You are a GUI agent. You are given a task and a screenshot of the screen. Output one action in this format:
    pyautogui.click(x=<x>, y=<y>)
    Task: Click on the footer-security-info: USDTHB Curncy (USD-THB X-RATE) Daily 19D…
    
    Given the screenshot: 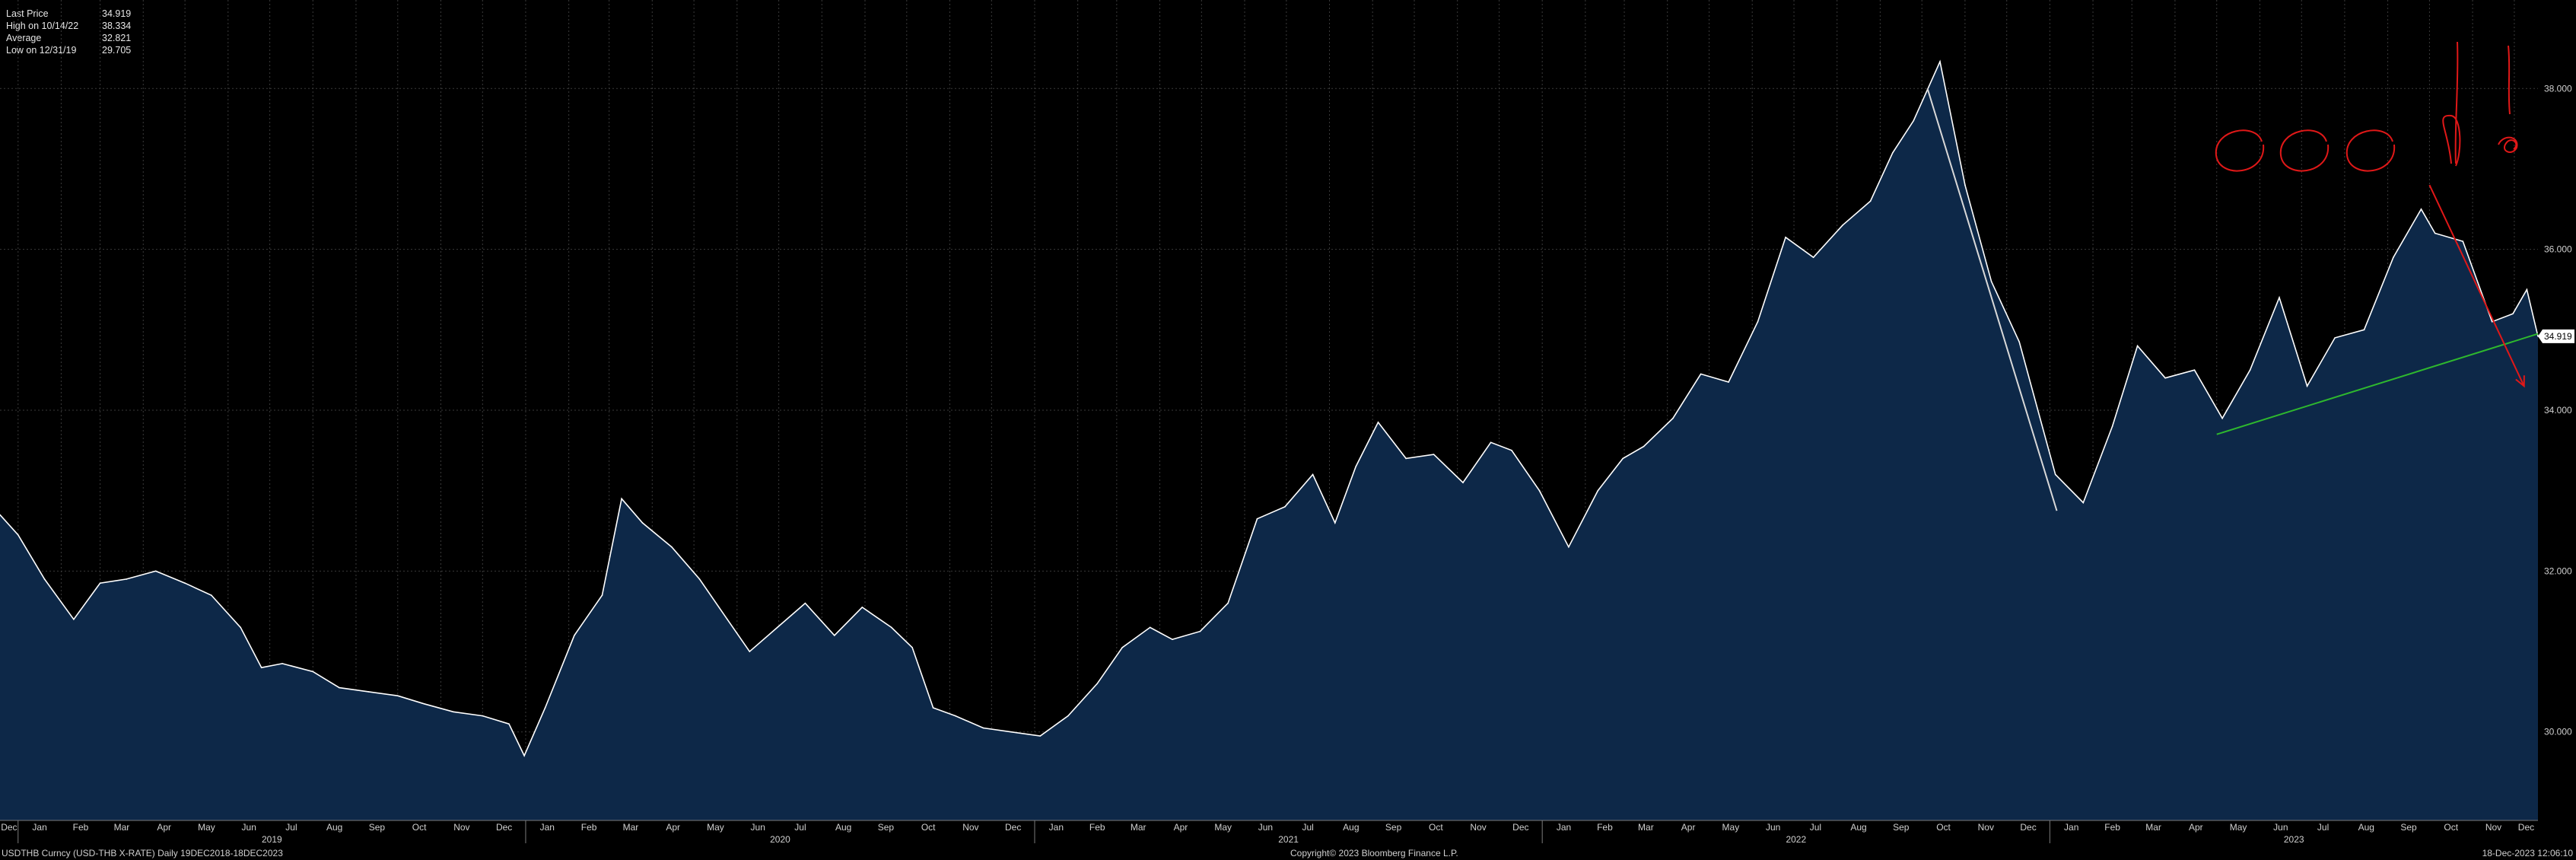 What is the action you would take?
    pyautogui.click(x=142, y=853)
    